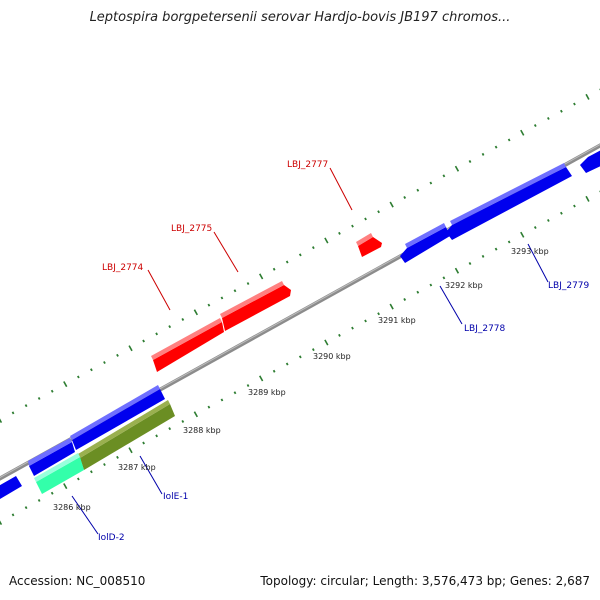  I want to click on gene-label-lbj-2778: LBJ_2778, so click(485, 329).